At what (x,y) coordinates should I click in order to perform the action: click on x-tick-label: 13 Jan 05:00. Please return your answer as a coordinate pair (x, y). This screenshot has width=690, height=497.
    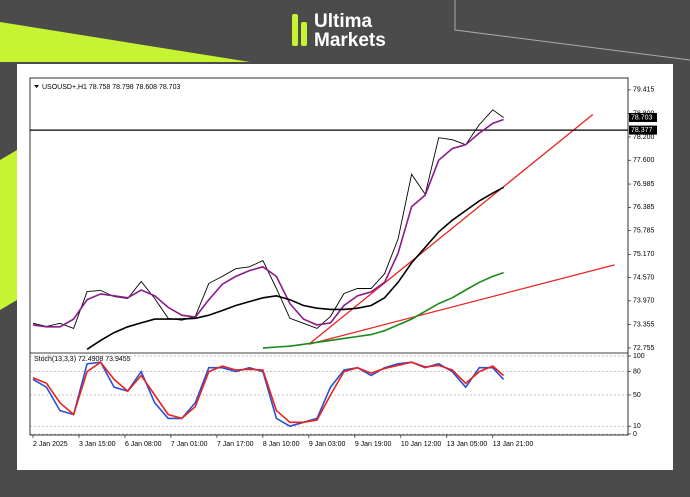
    Looking at the image, I should click on (467, 444).